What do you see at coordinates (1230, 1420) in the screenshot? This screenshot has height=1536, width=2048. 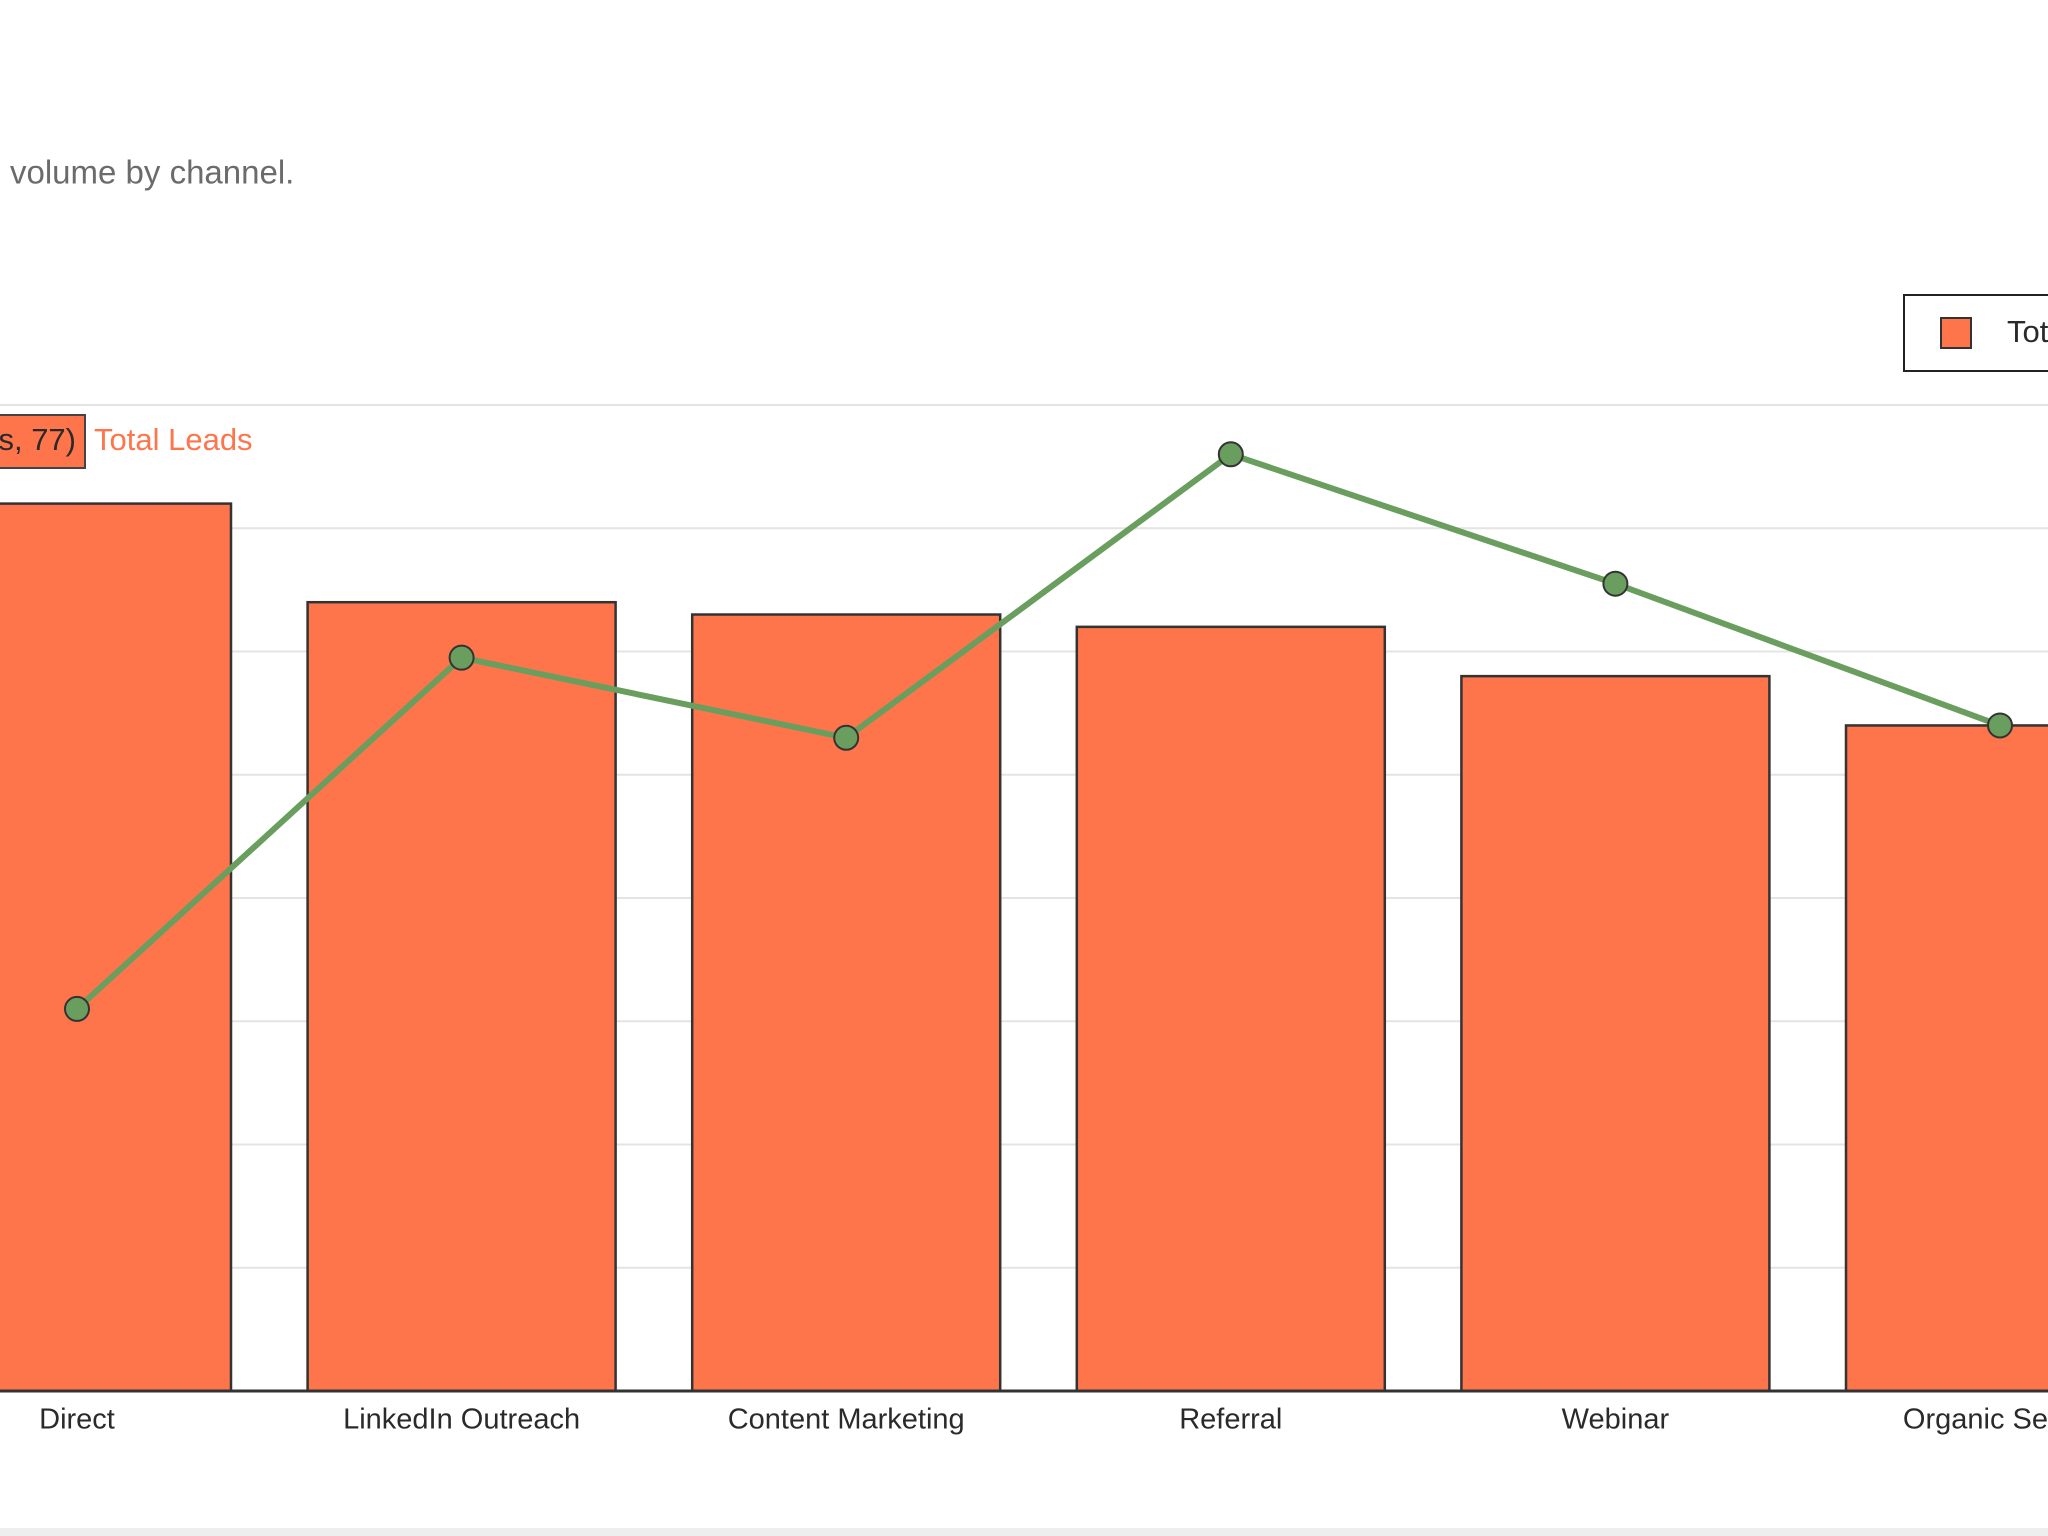 I see `x-tick-label: Referral` at bounding box center [1230, 1420].